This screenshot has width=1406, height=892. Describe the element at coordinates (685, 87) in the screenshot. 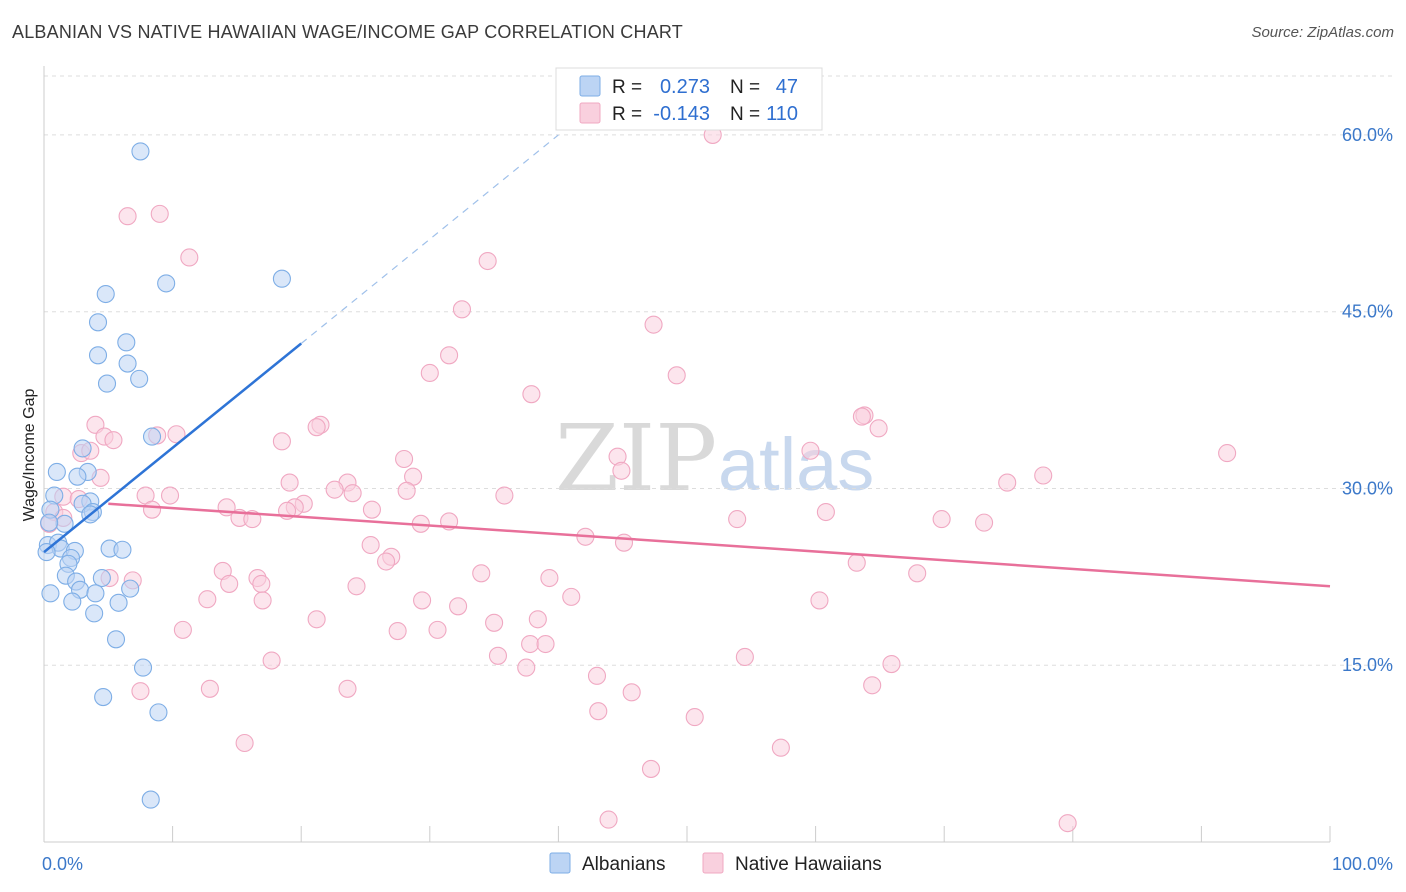

I see `legend-r-value-albanians: 0.273` at that location.